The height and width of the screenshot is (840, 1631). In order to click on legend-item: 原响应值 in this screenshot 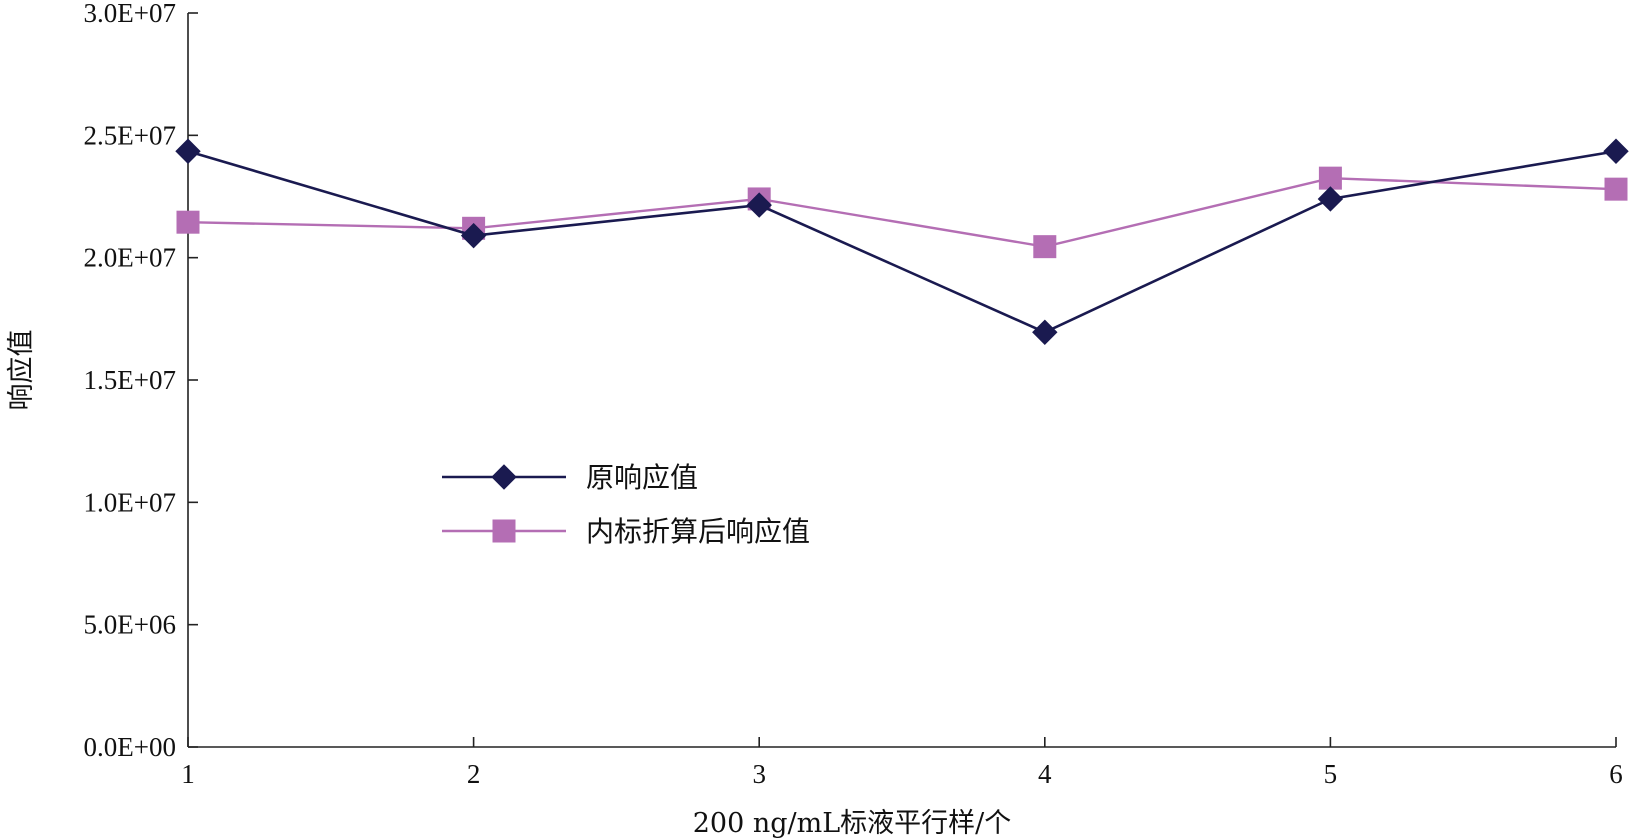, I will do `click(570, 477)`.